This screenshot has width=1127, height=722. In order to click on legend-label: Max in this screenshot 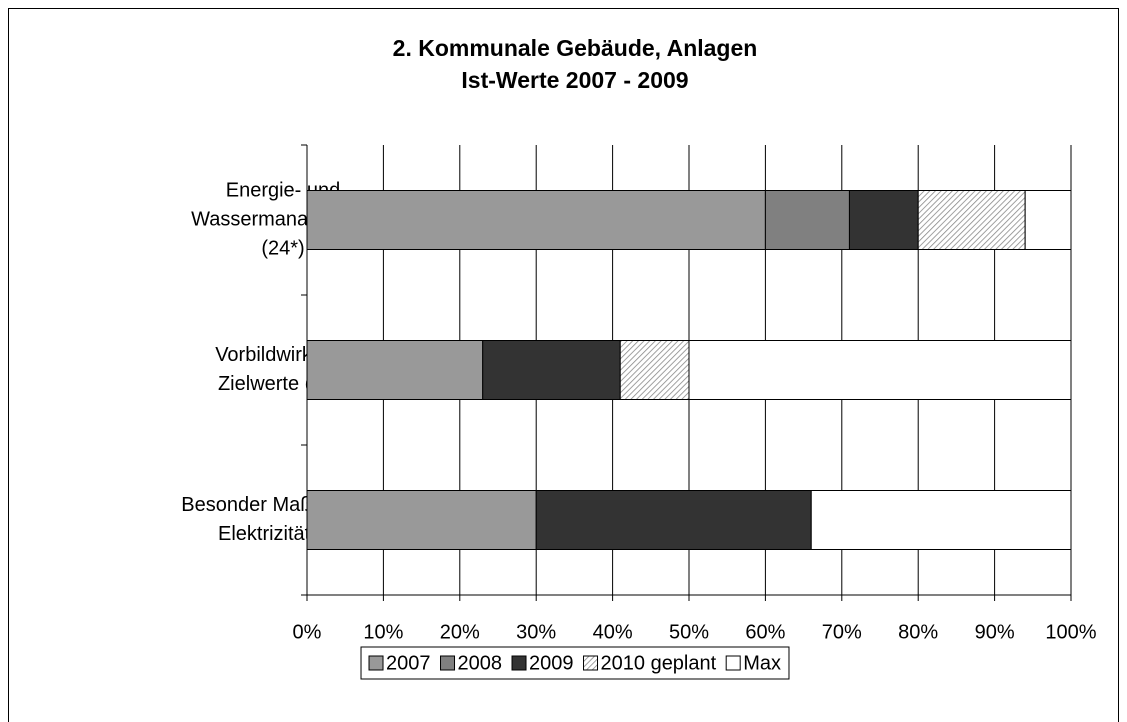, I will do `click(762, 663)`.